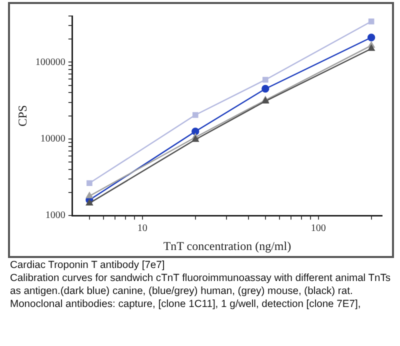 The width and height of the screenshot is (400, 346). Describe the element at coordinates (142, 228) in the screenshot. I see `x-tick-label: 10` at that location.